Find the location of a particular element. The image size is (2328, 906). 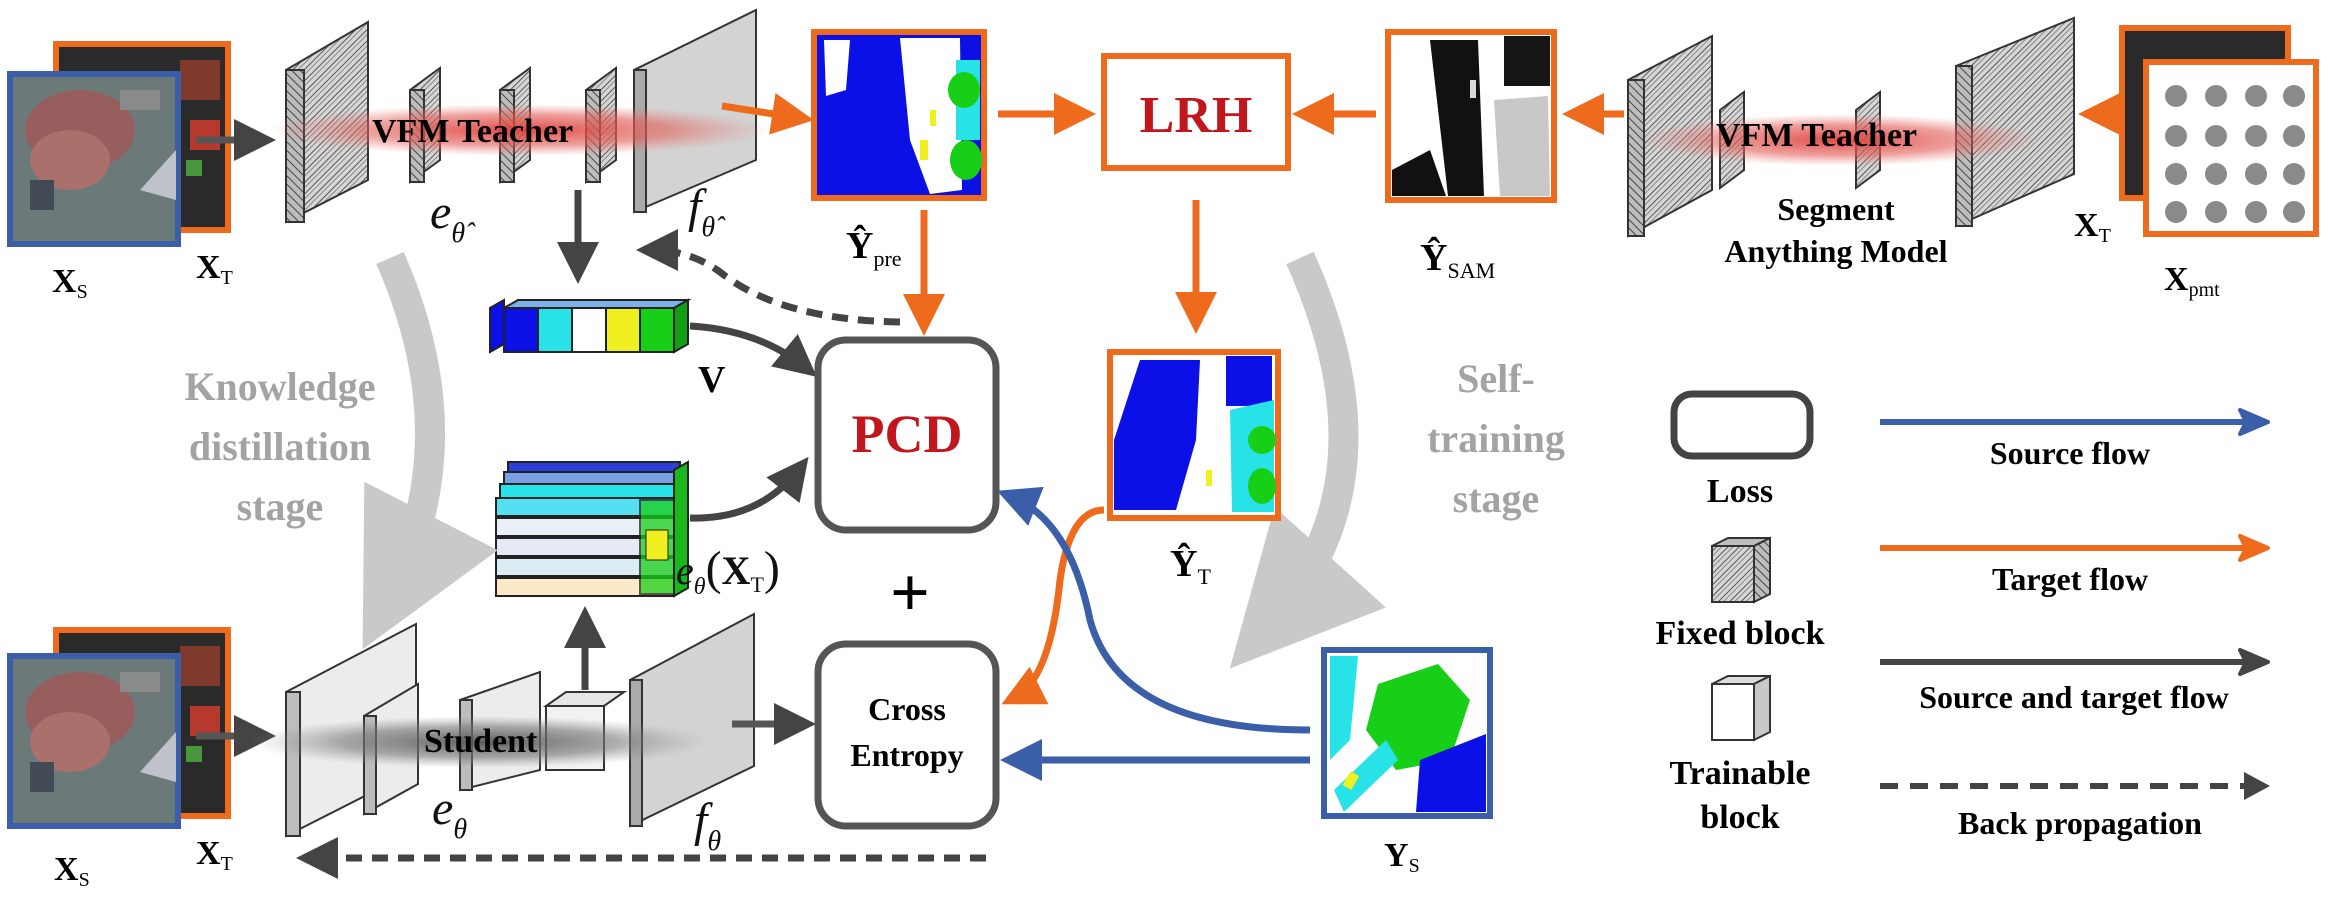

legend-target-label: Target flow is located at coordinates (2070, 579).